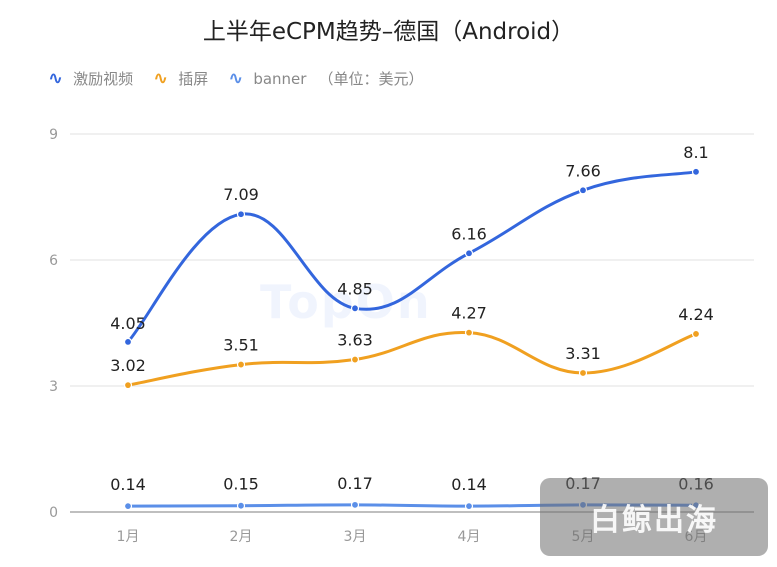 The height and width of the screenshot is (567, 777). What do you see at coordinates (128, 323) in the screenshot?
I see `data-label: 4.05` at bounding box center [128, 323].